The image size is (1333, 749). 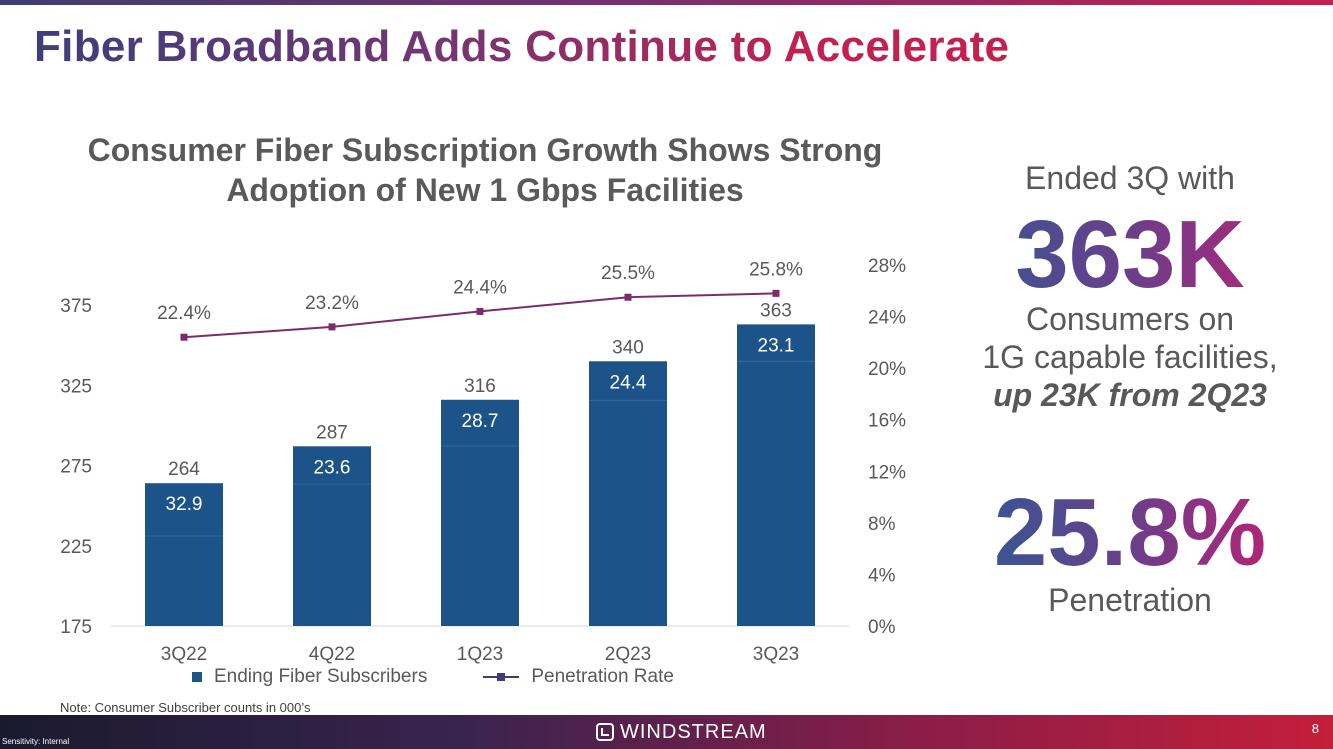 I want to click on y-right-tick-label: 12%, so click(x=887, y=472).